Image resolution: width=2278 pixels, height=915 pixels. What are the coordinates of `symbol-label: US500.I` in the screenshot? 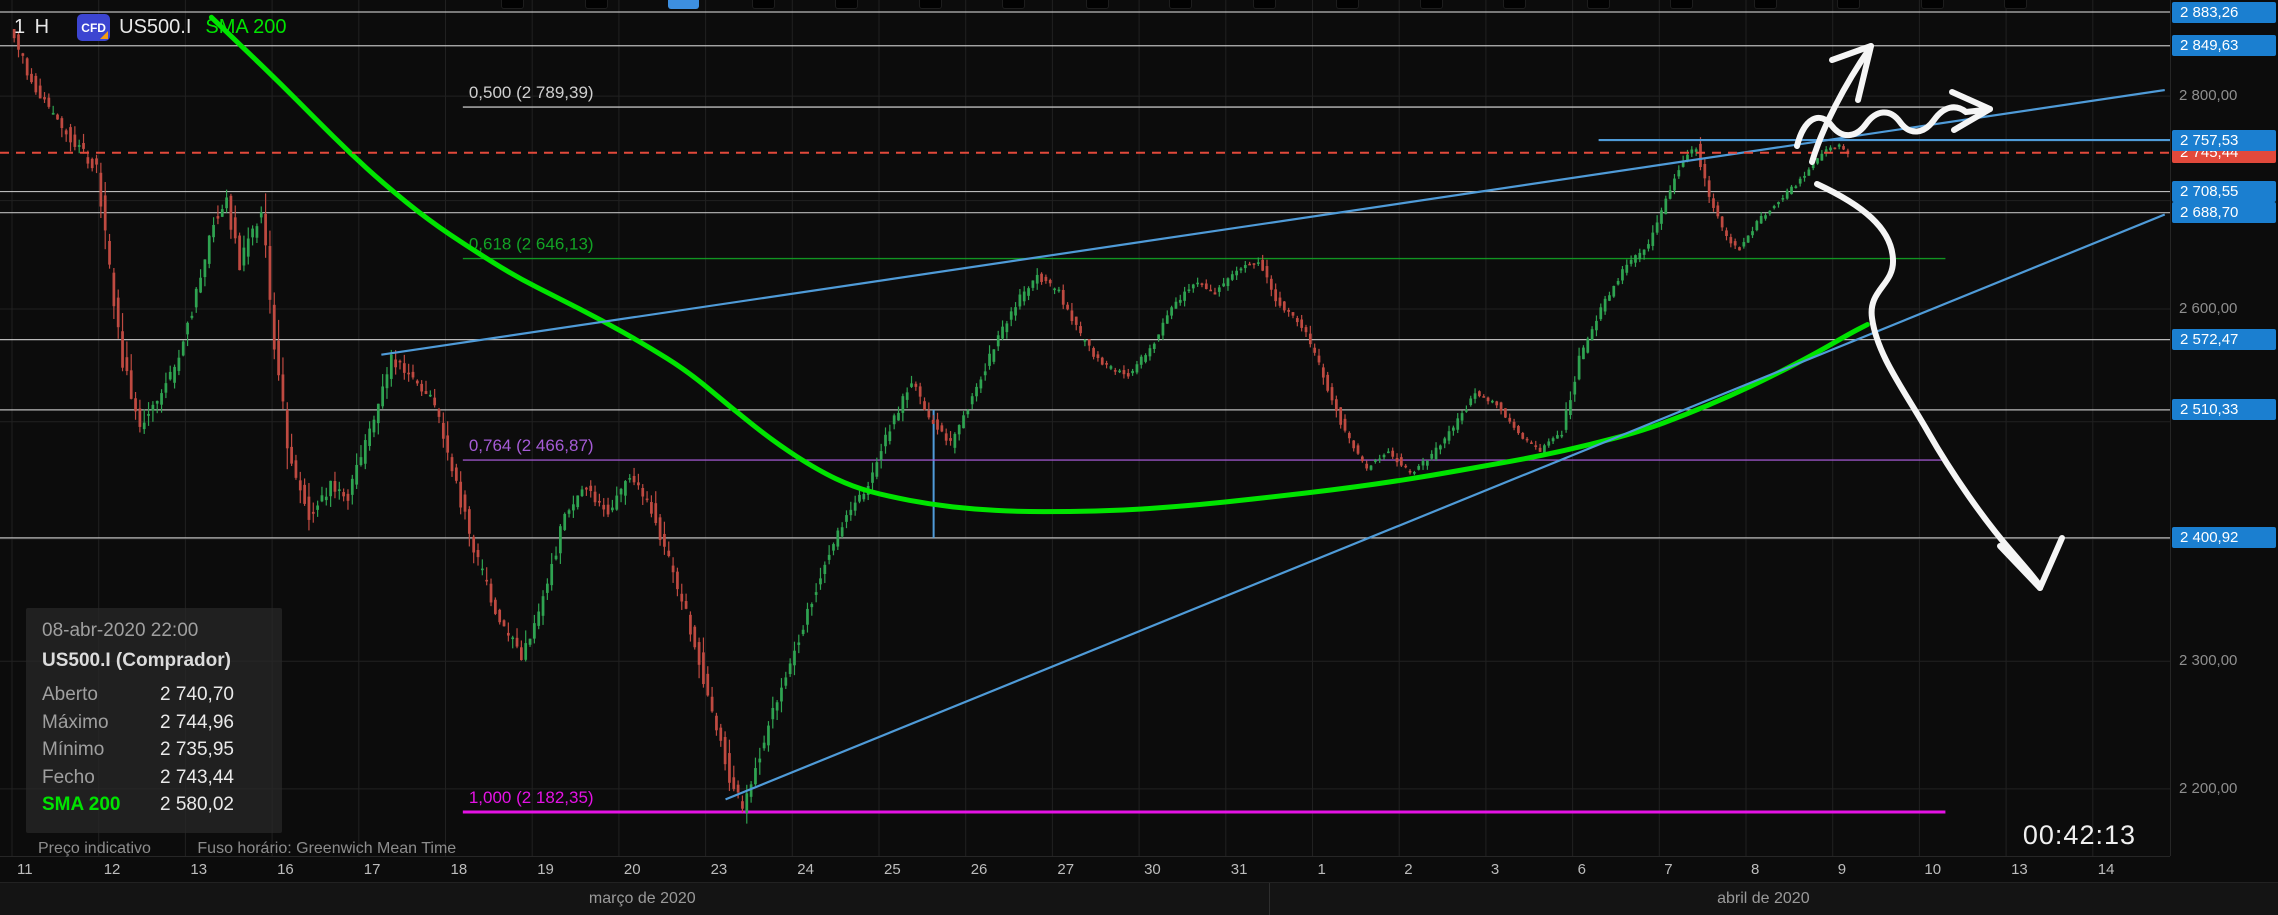 It's located at (155, 27).